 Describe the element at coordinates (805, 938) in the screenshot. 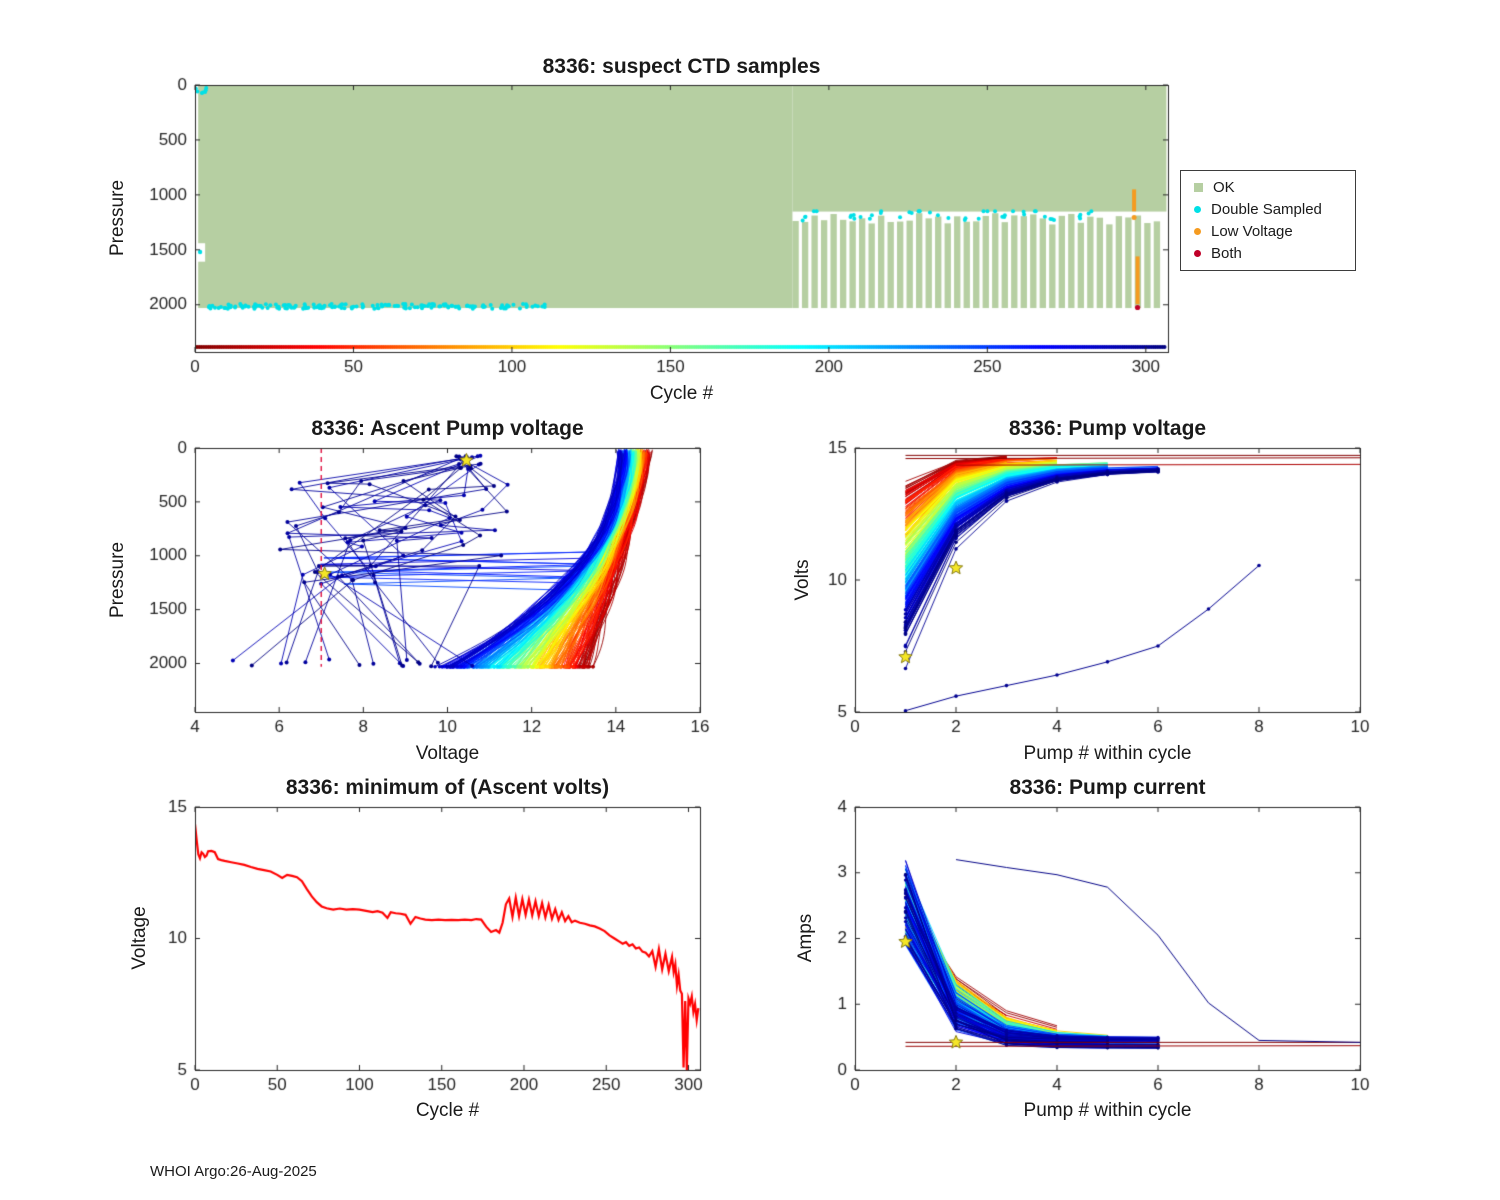

I see `y-axis-label-pump-current: Amps` at that location.